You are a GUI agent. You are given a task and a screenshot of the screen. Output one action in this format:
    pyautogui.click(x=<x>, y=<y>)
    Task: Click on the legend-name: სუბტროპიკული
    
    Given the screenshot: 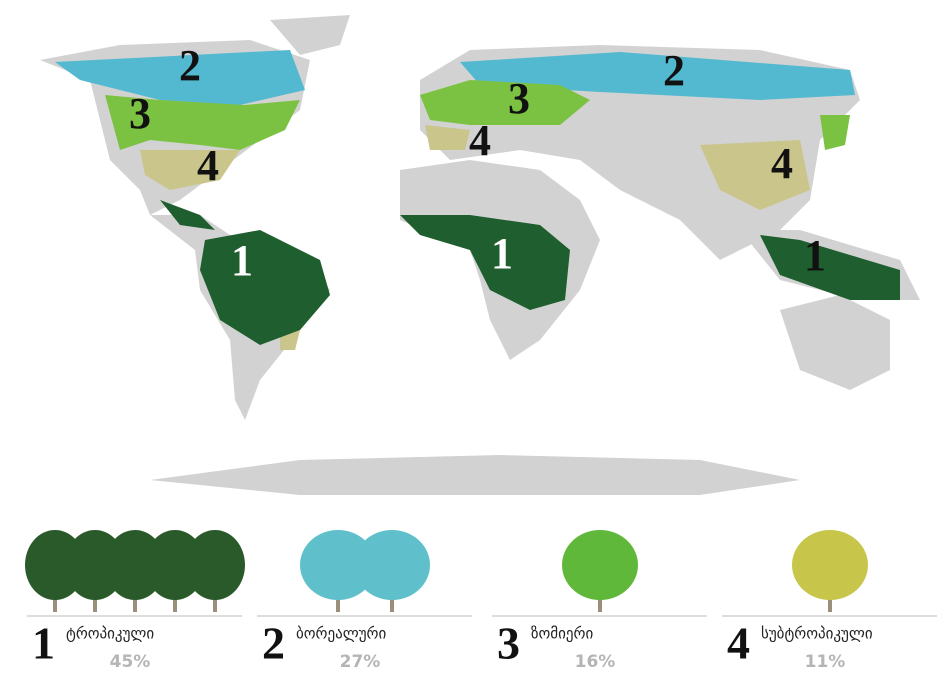 What is the action you would take?
    pyautogui.click(x=817, y=634)
    